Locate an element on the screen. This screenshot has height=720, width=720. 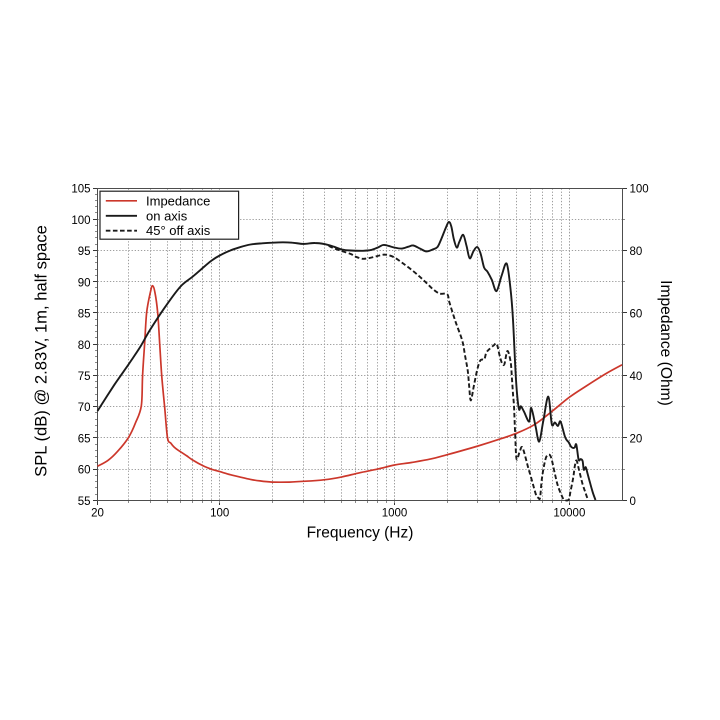
svg-text: 0 is located at coordinates (633, 502).